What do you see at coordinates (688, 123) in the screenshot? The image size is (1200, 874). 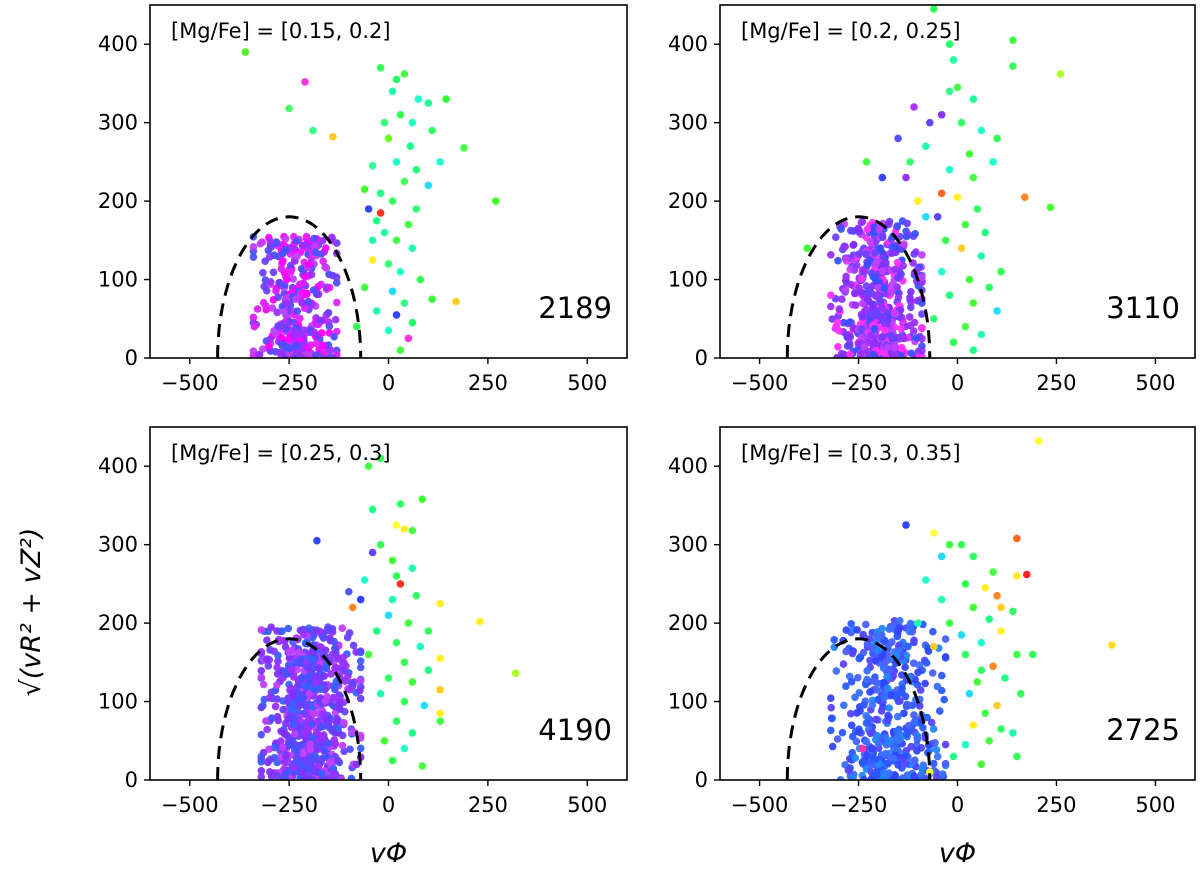 I see `y-tick-label: 300` at bounding box center [688, 123].